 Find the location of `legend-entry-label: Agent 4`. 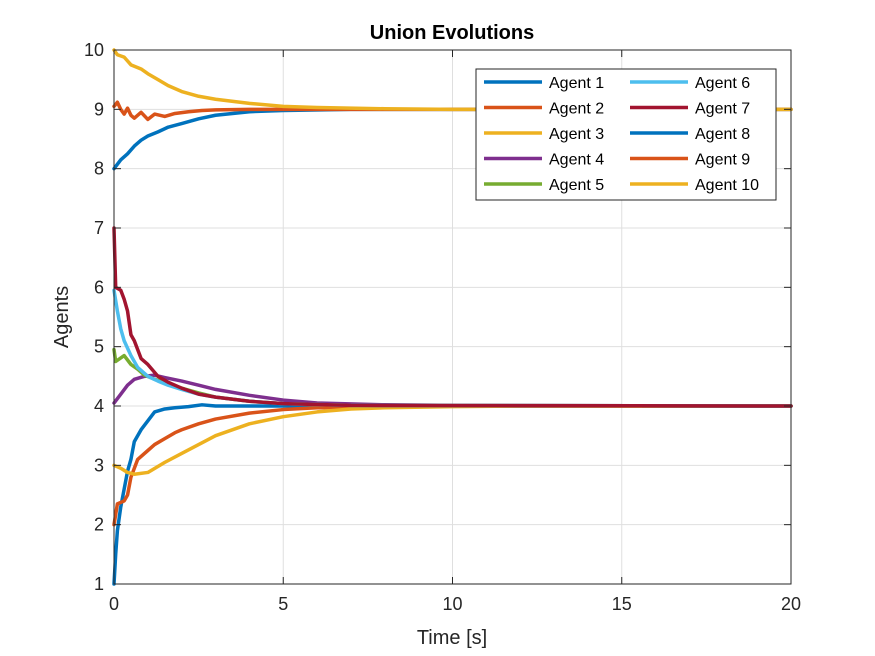

legend-entry-label: Agent 4 is located at coordinates (576, 160).